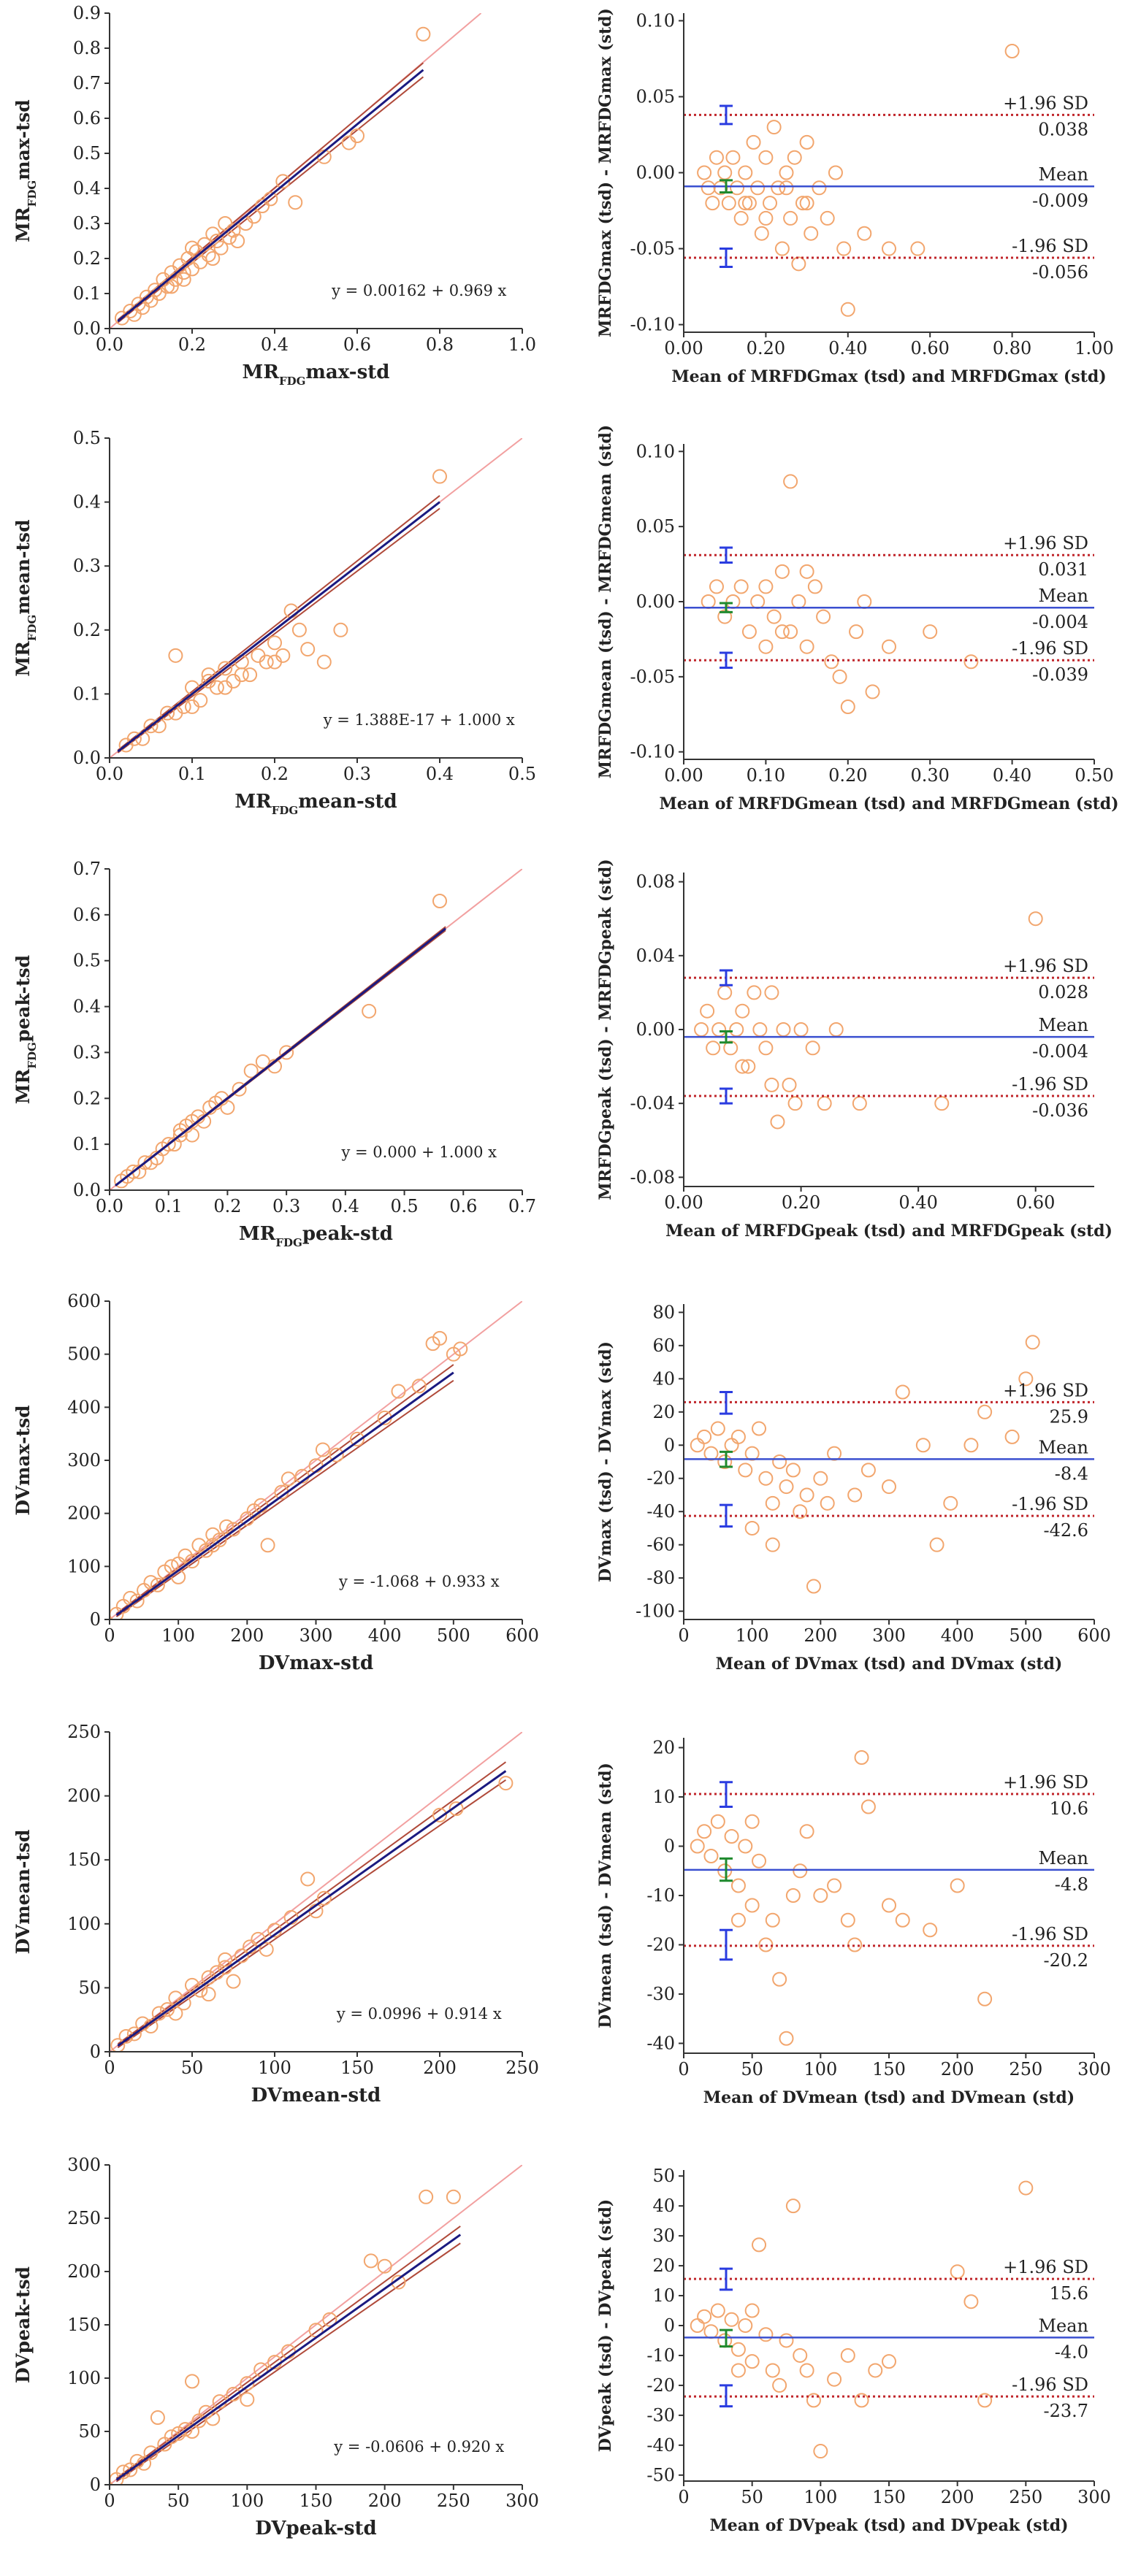 The height and width of the screenshot is (2576, 1122). What do you see at coordinates (1094, 348) in the screenshot?
I see `x-tick-label: 1.00` at bounding box center [1094, 348].